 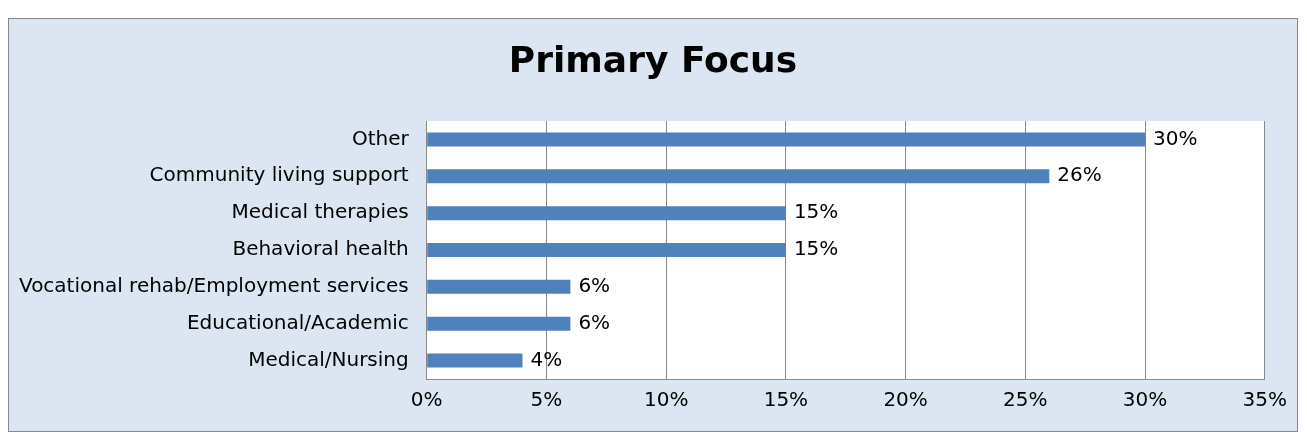 I want to click on data-label: 4%, so click(x=546, y=358).